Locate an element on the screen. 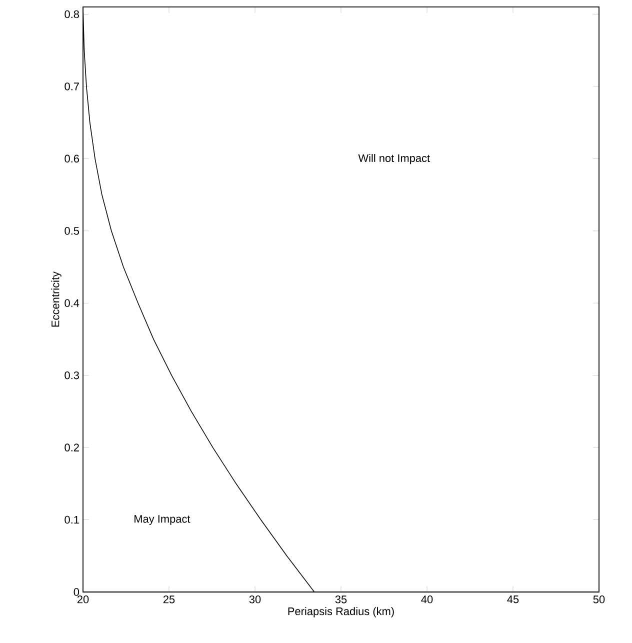 The image size is (632, 643). x-tick-label: 50 is located at coordinates (599, 600).